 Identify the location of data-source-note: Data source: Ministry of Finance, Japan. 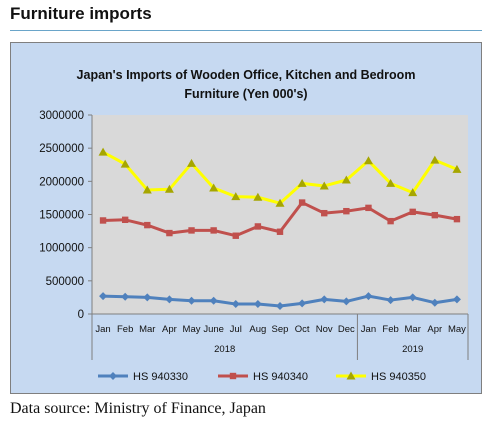
(138, 408).